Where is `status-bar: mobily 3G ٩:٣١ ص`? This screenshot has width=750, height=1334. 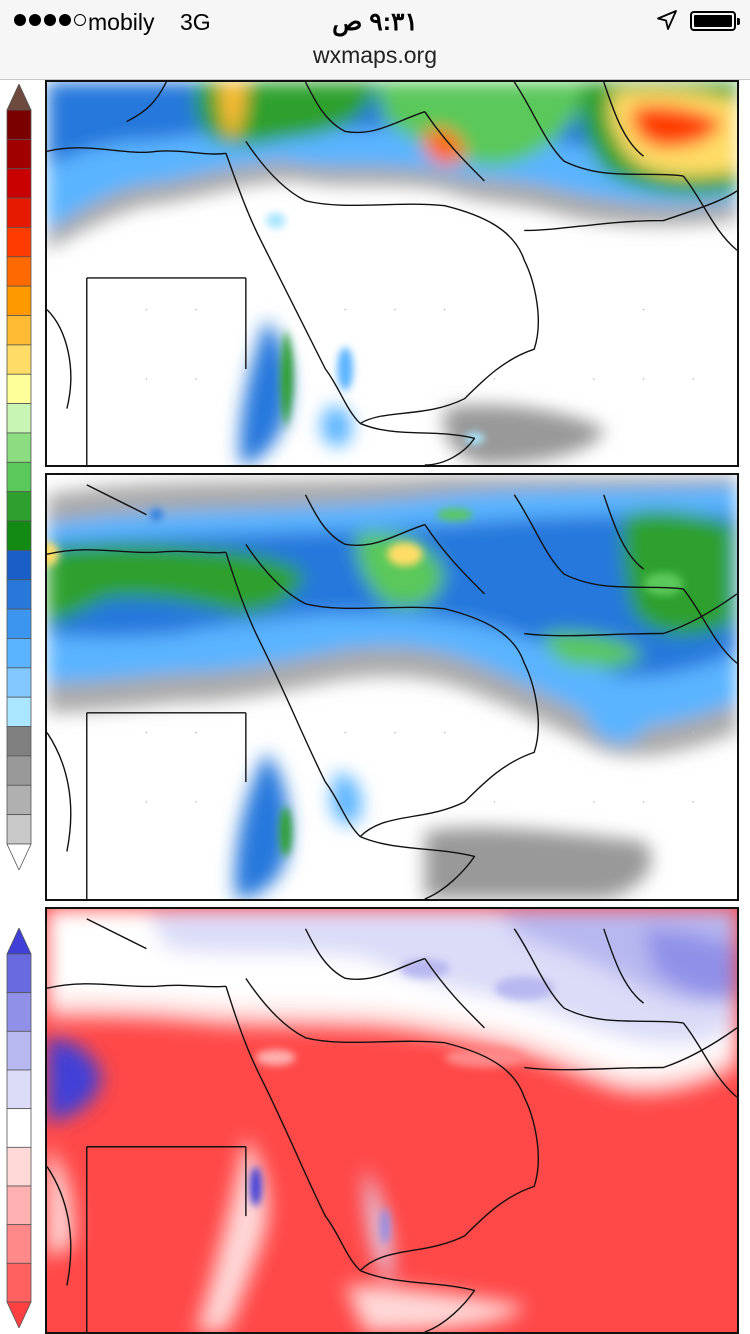
status-bar: mobily 3G ٩:٣١ ص is located at coordinates (375, 20).